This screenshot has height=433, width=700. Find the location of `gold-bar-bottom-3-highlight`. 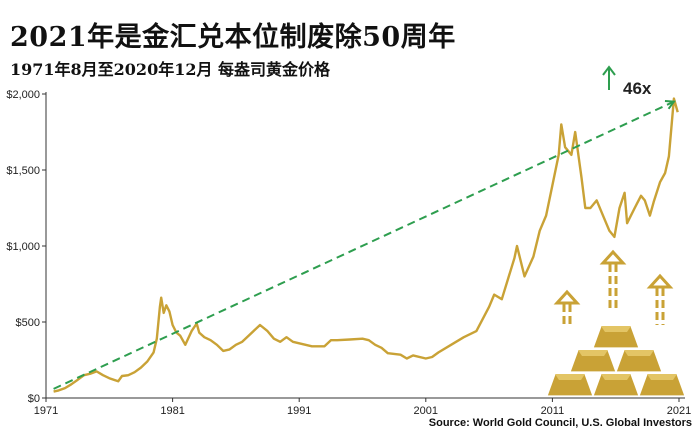

gold-bar-bottom-3-highlight is located at coordinates (662, 377).